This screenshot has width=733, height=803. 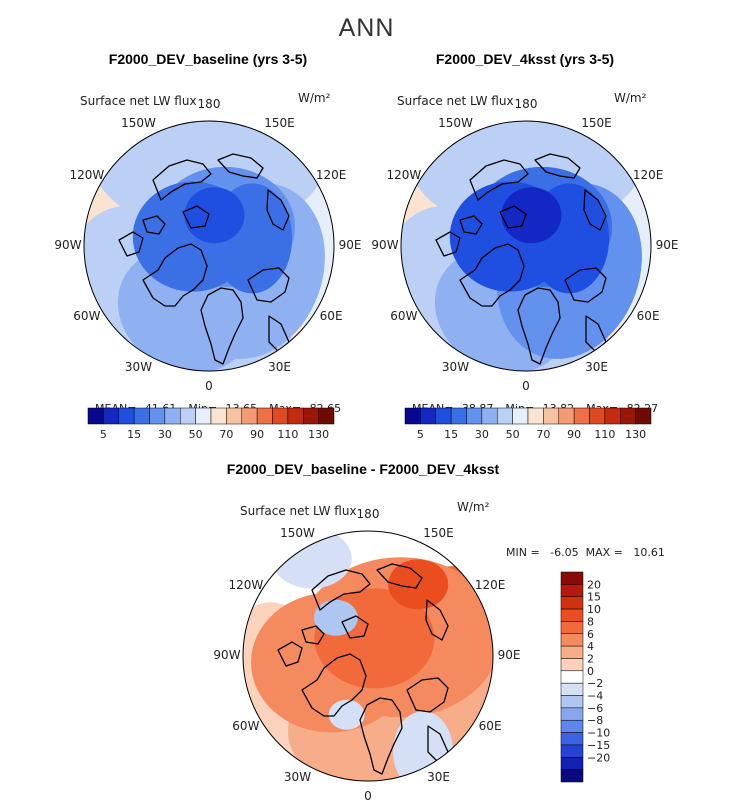 What do you see at coordinates (473, 507) in the screenshot?
I see `panel-diff-units: W/m²` at bounding box center [473, 507].